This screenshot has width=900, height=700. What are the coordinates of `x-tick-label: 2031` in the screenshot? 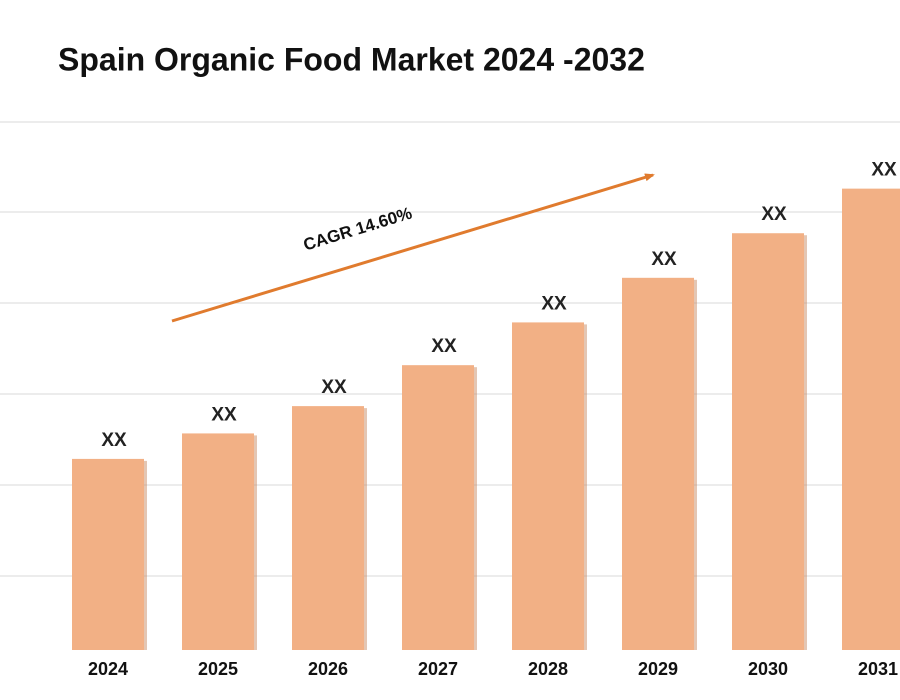 It's located at (878, 669).